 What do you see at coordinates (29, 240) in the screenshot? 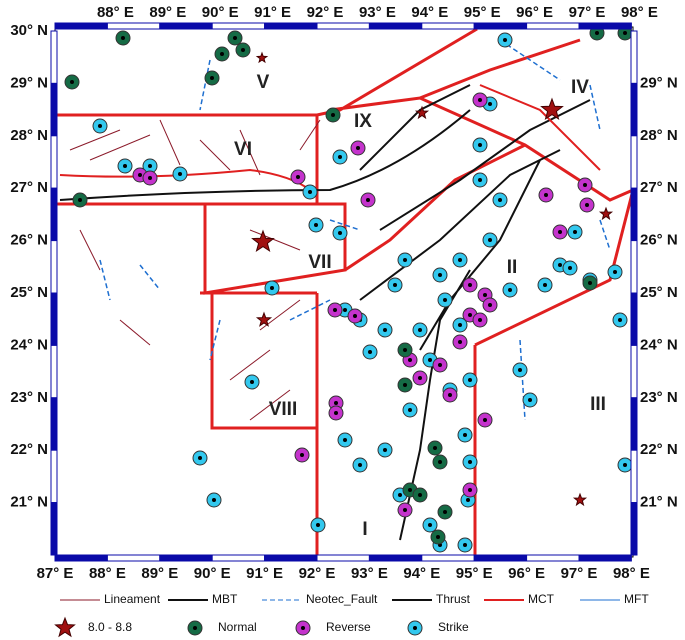
I see `y-tick-label: 26° N` at bounding box center [29, 240].